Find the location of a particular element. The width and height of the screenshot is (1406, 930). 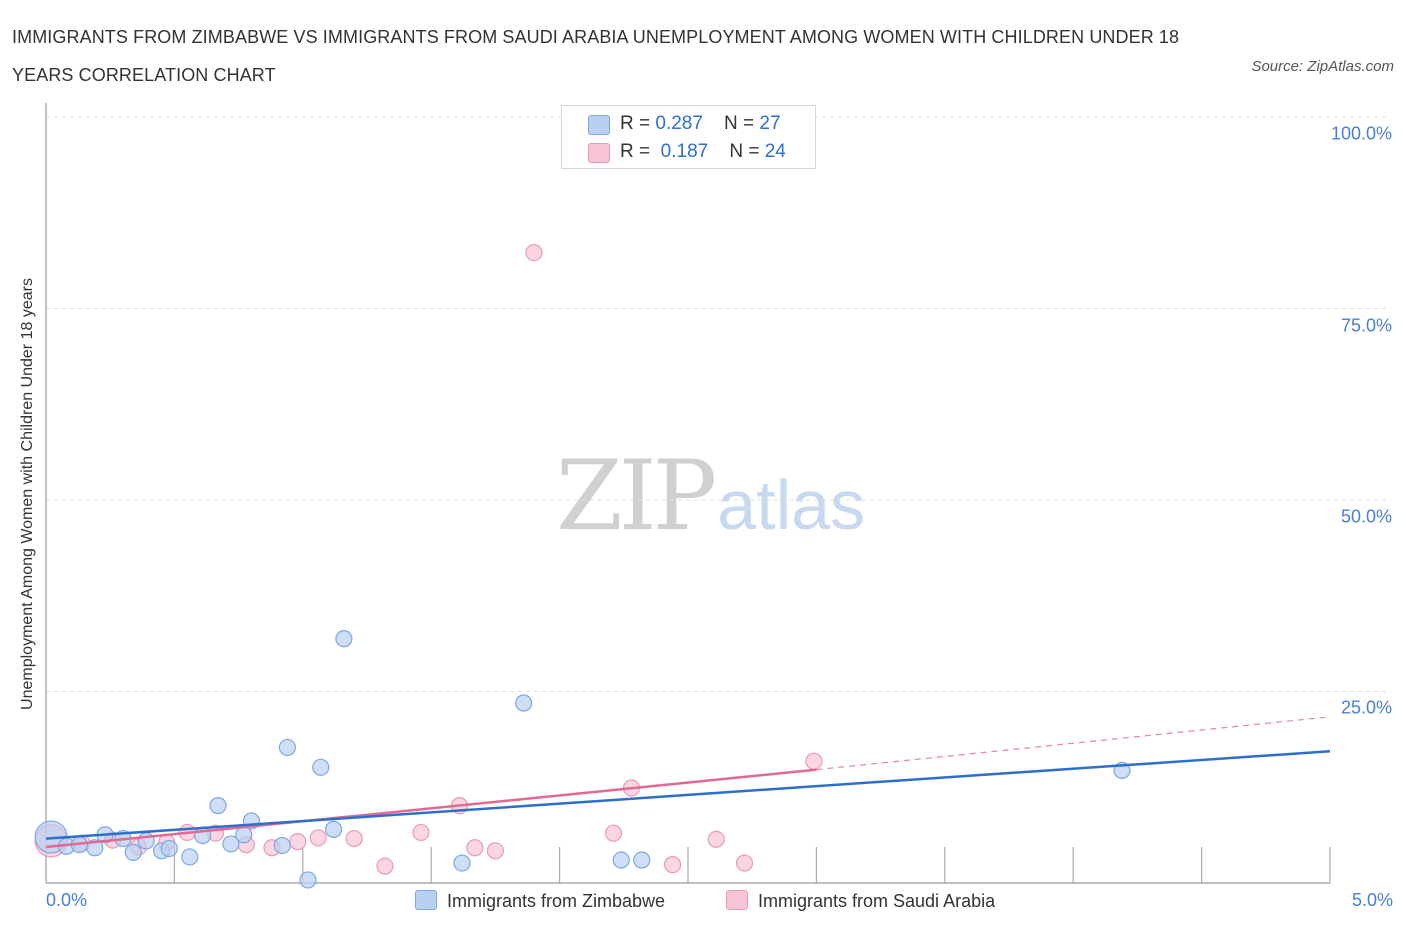

series-swatch-zimbabwe is located at coordinates (426, 900).